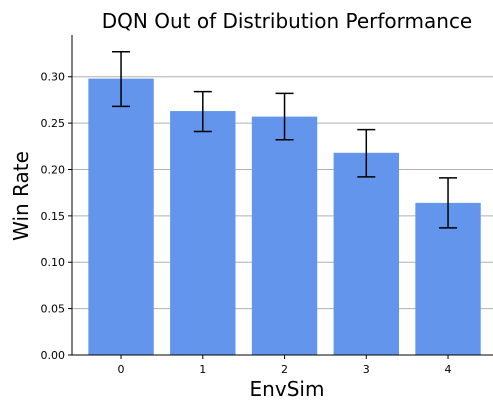  Describe the element at coordinates (121, 369) in the screenshot. I see `x-tick-label: 0` at that location.